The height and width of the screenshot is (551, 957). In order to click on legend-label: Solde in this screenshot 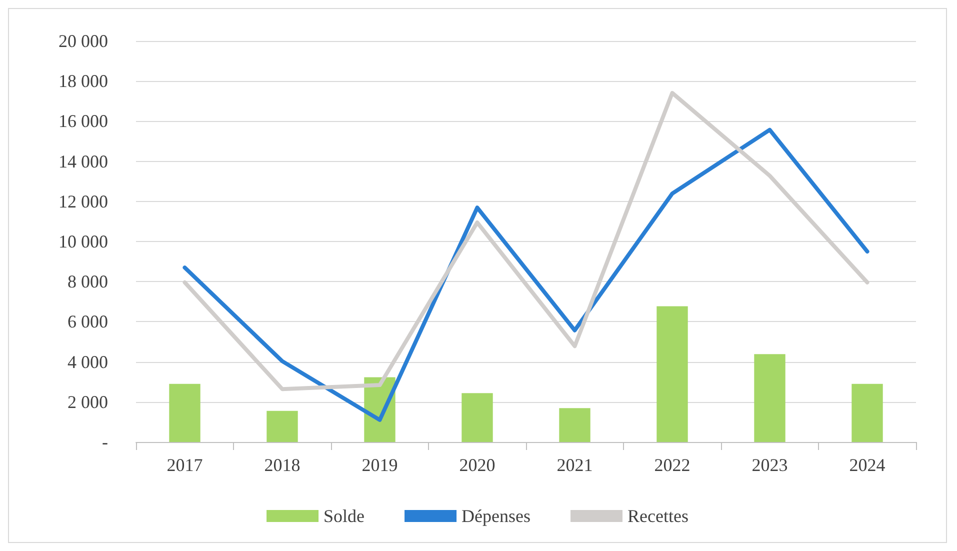, I will do `click(344, 516)`.